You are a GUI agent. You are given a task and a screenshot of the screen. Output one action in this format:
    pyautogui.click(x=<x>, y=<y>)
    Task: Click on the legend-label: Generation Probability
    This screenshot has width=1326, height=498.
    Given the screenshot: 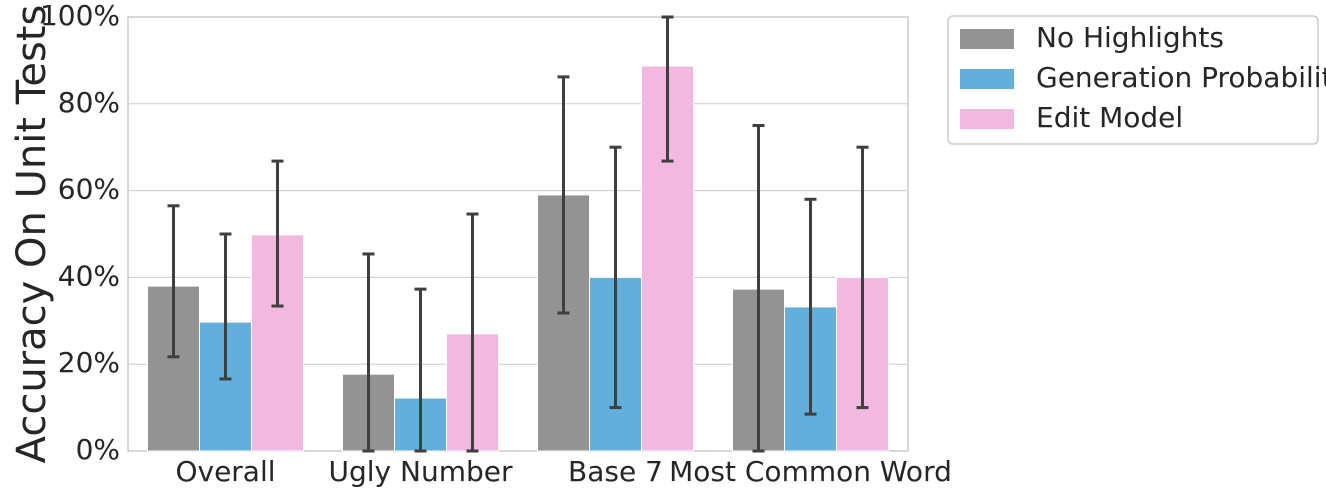 What is the action you would take?
    pyautogui.click(x=1181, y=77)
    